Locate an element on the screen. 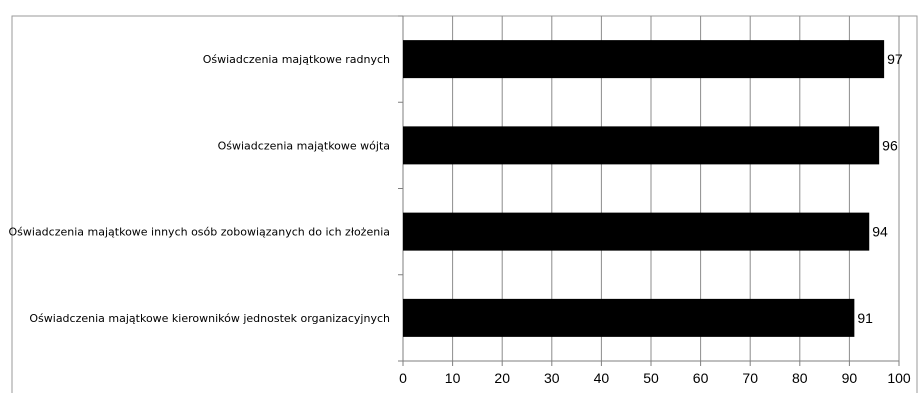  data-labels: 97 96 94 91 is located at coordinates (880, 188).